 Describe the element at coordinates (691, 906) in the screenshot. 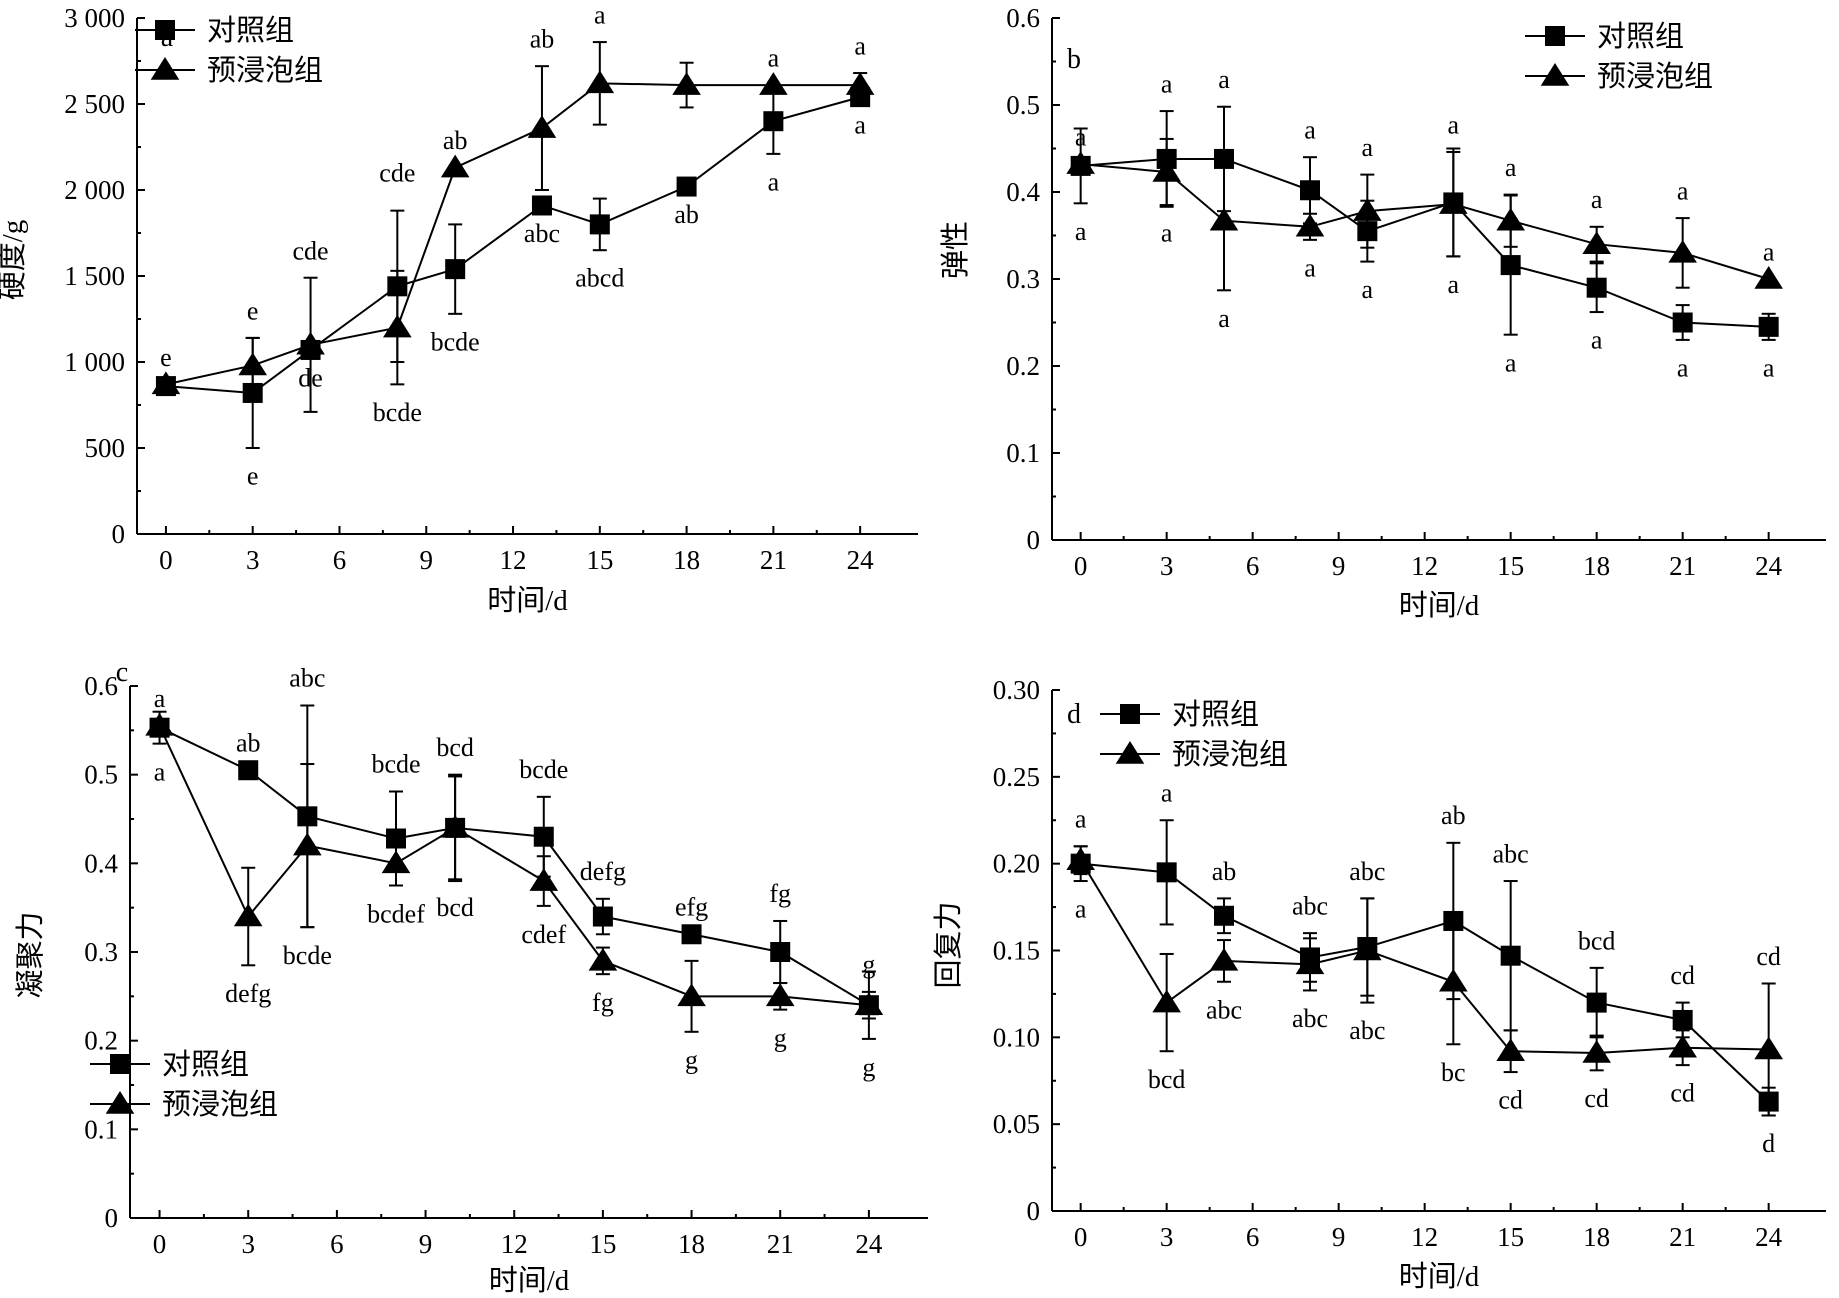

I see `significance-label: efg` at that location.